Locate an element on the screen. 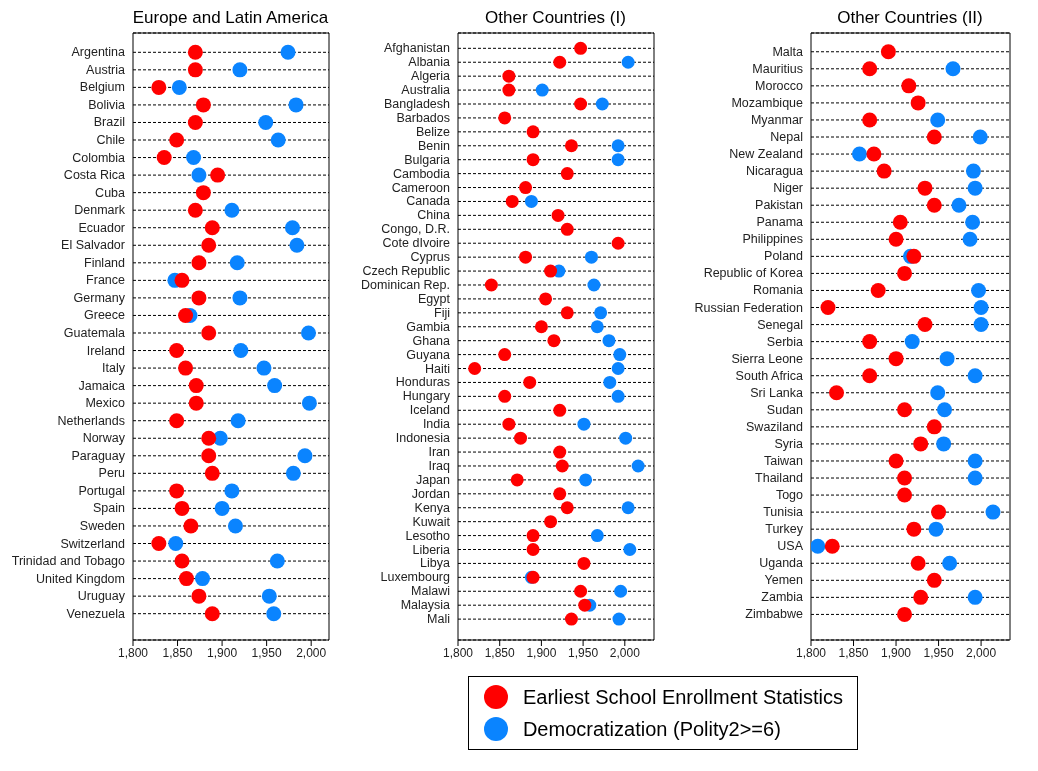  y-tick-label: Iran is located at coordinates (439, 452).